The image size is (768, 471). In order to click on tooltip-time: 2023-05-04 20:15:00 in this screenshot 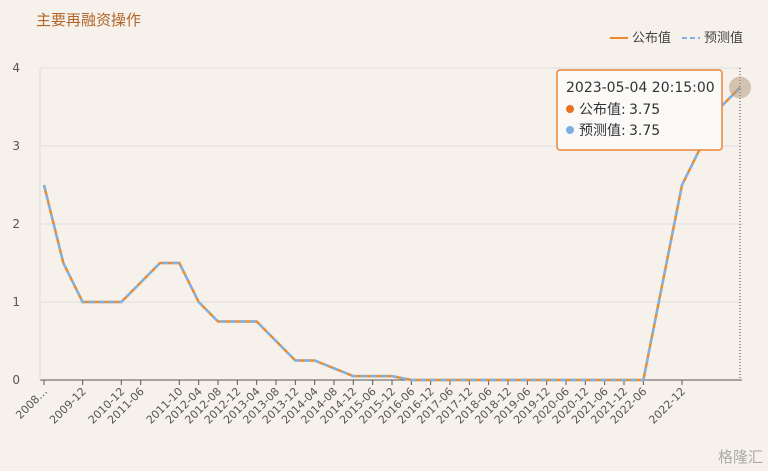, I will do `click(640, 88)`.